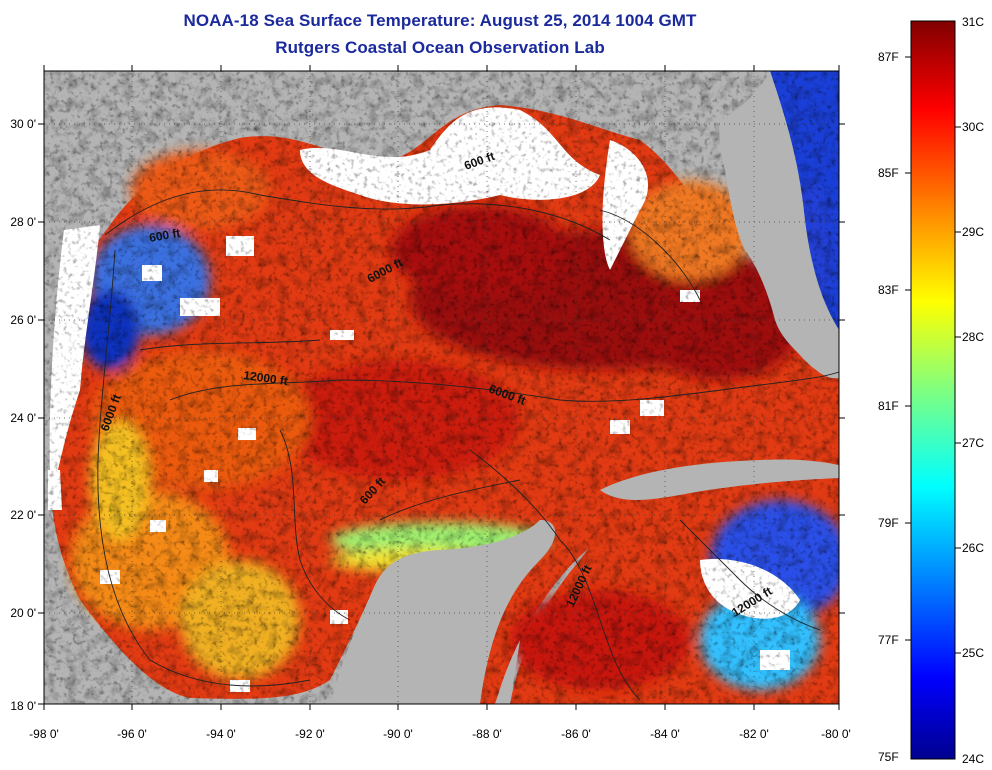  Describe the element at coordinates (221, 734) in the screenshot. I see `lon-label: -94 0'` at that location.